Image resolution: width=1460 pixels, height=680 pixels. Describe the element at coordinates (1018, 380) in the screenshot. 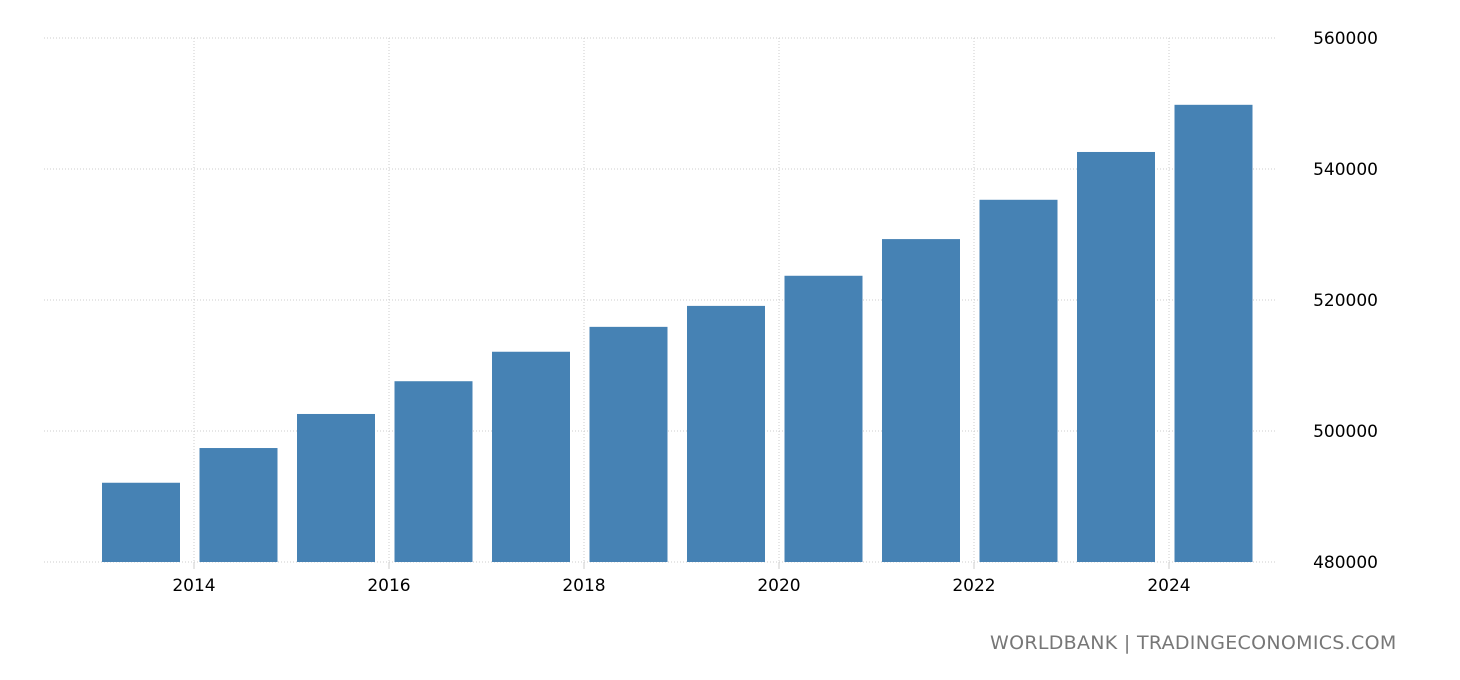

I see `bar-2022` at that location.